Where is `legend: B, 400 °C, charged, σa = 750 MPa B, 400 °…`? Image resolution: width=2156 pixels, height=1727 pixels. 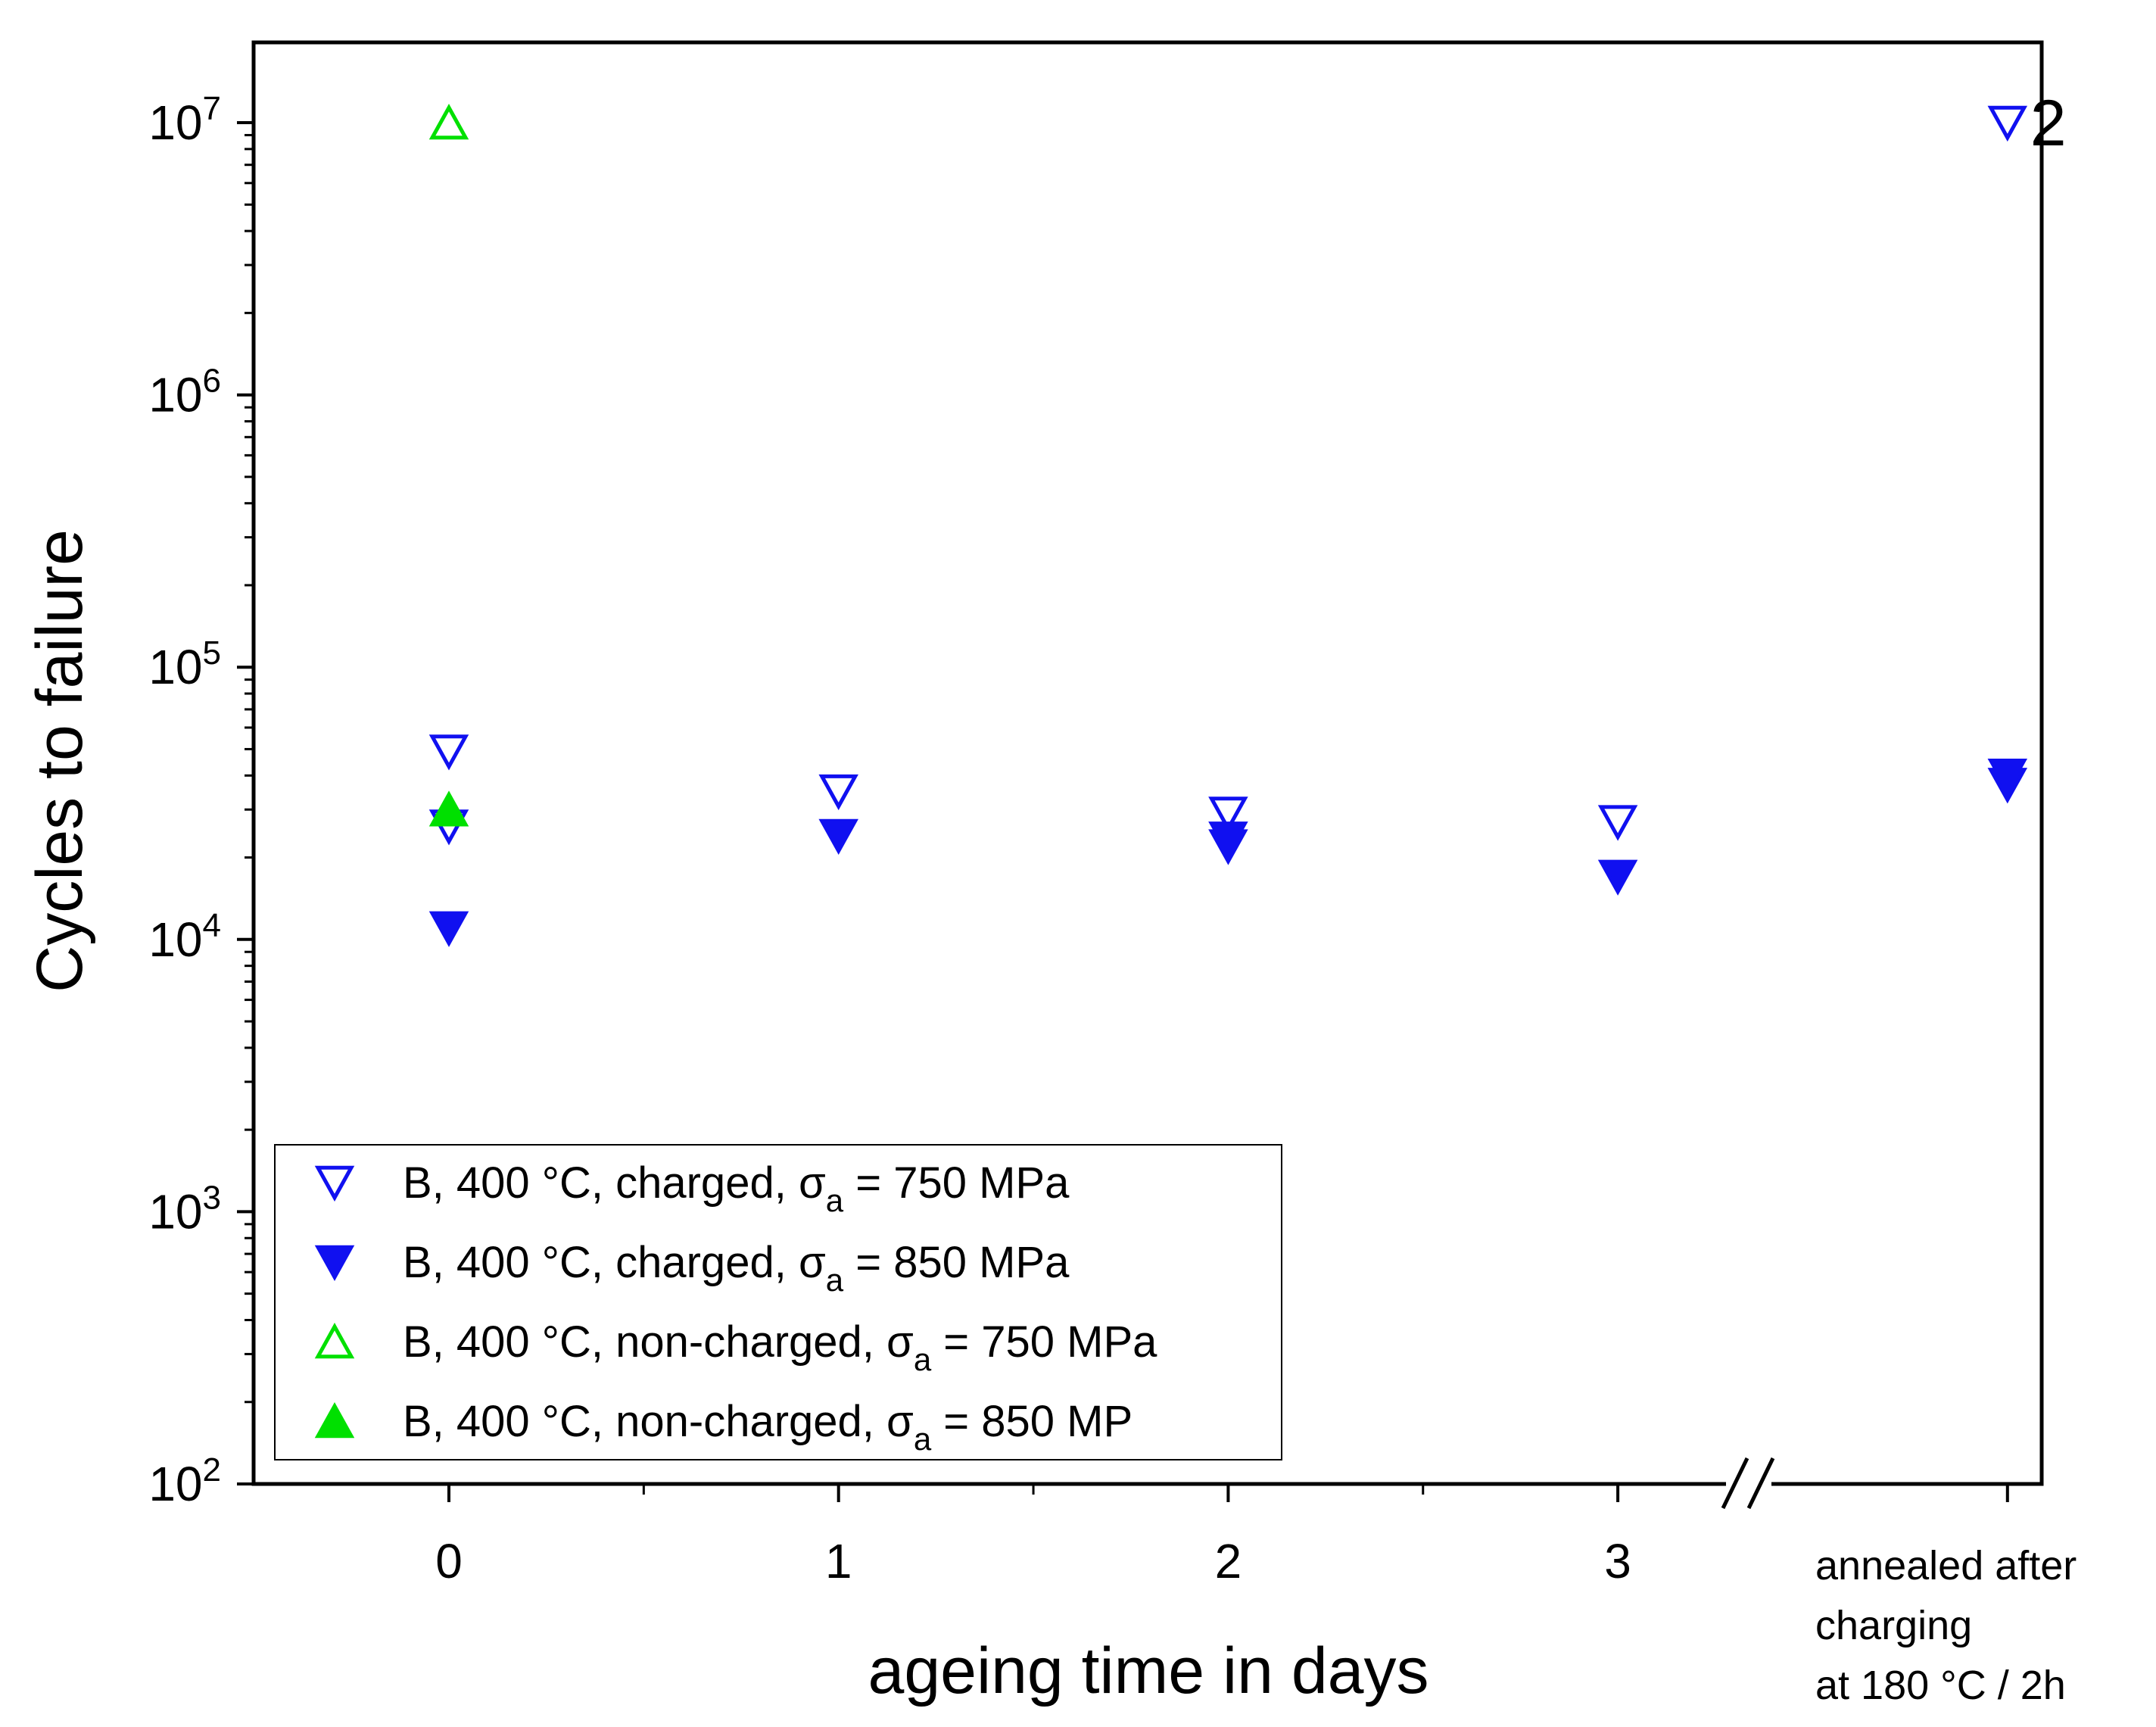
legend: B, 400 °C, charged, σa = 750 MPa B, 400 °… is located at coordinates (778, 1302).